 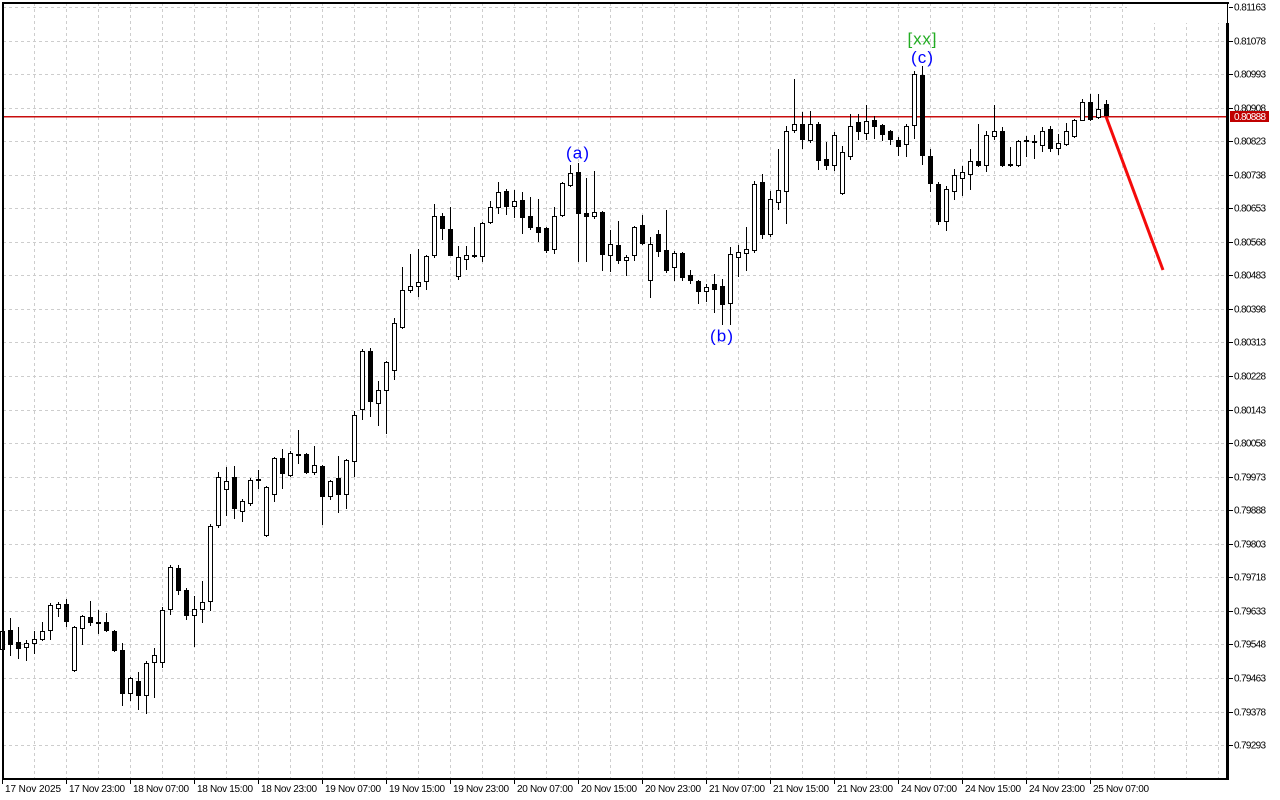 What do you see at coordinates (289, 789) in the screenshot?
I see `svg-text: 18 Nov 23:00` at bounding box center [289, 789].